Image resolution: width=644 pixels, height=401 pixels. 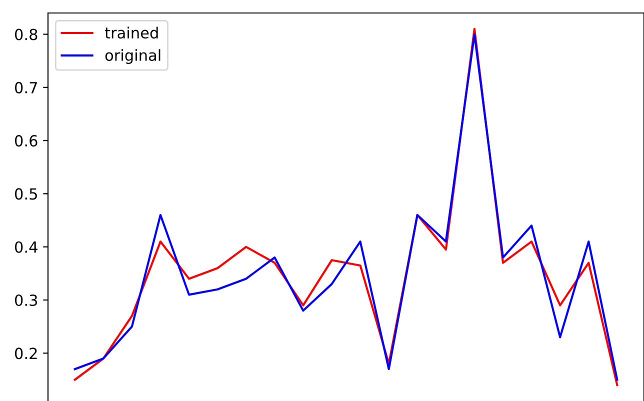 I want to click on legend-label: original, so click(x=132, y=56).